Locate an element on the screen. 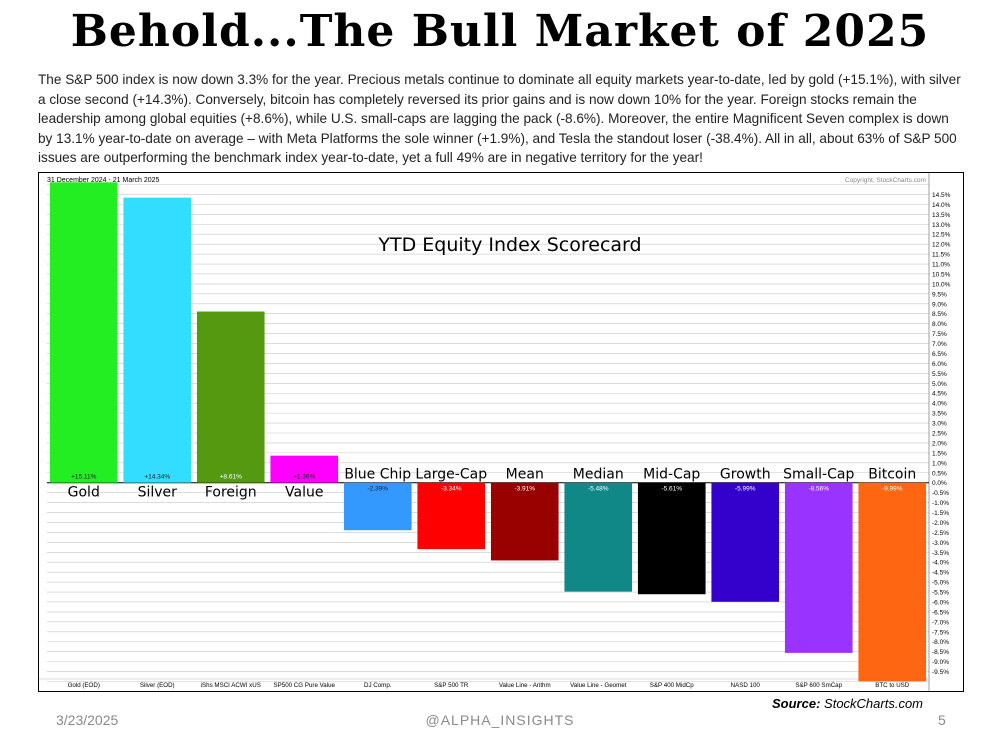  y-tick-label: 5.5% is located at coordinates (939, 374).